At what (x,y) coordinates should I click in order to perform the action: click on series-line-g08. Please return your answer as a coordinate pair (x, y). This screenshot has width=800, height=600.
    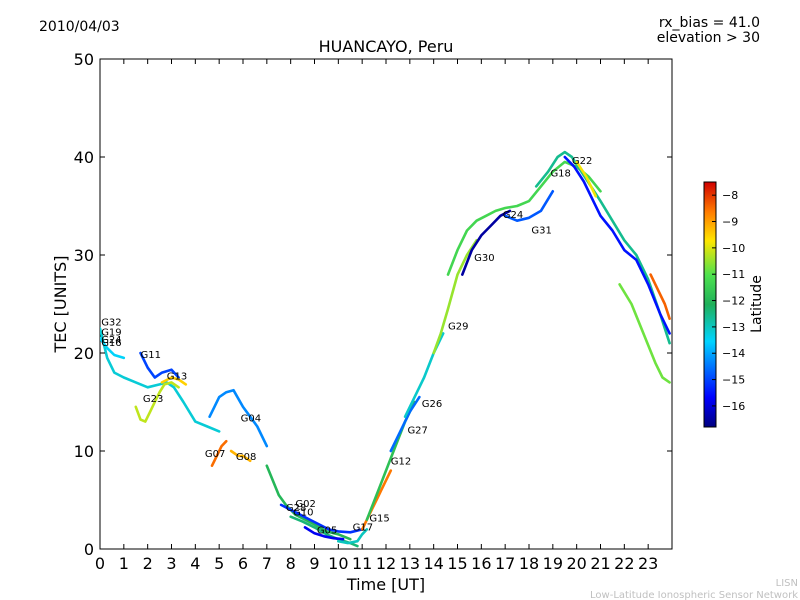
    Looking at the image, I should click on (240, 456).